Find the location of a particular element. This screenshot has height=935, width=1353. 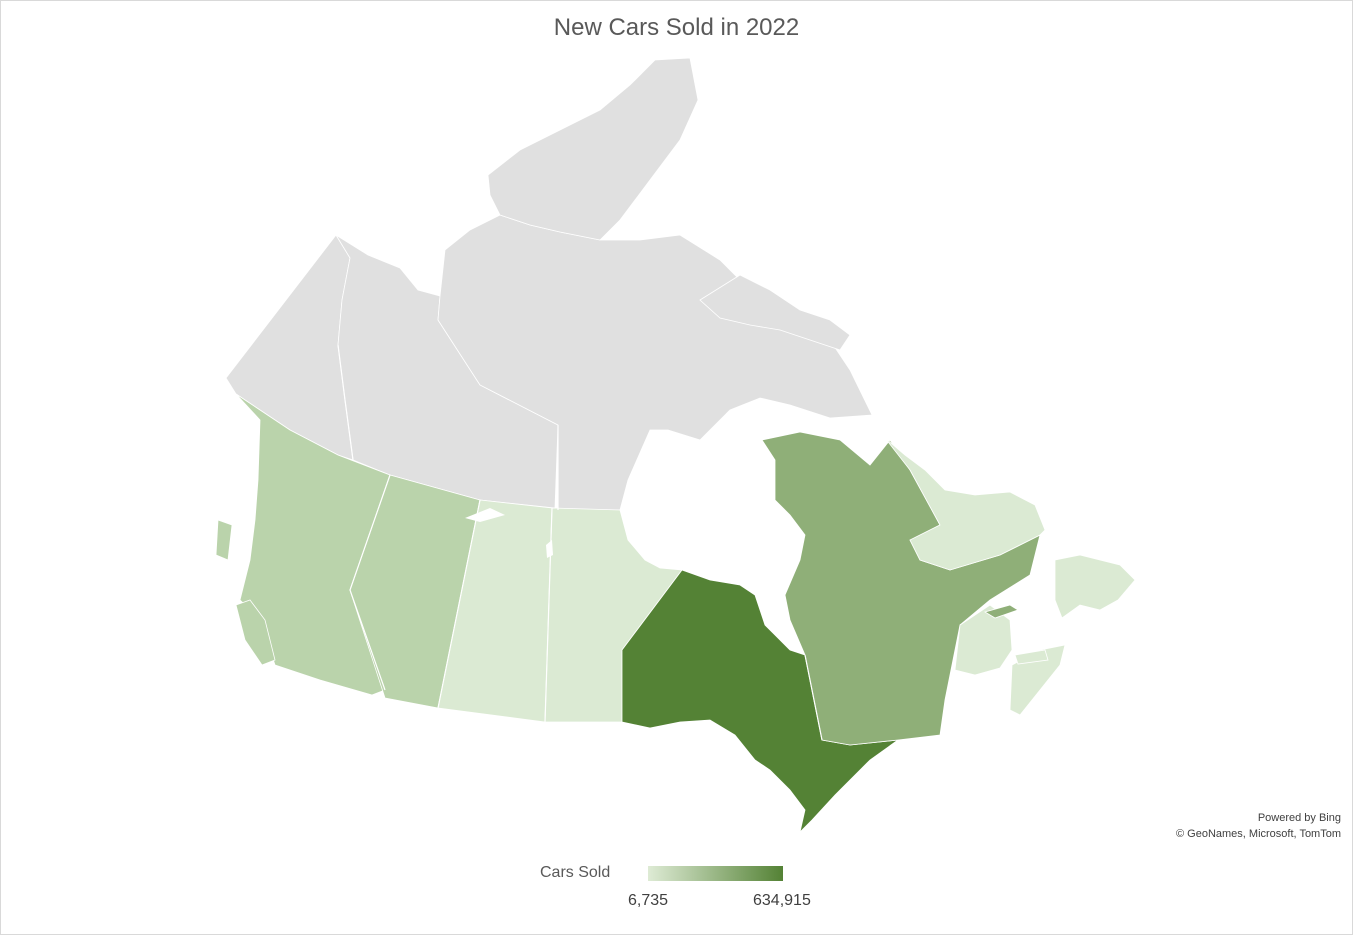

legend-gradient-bar is located at coordinates (715, 873).